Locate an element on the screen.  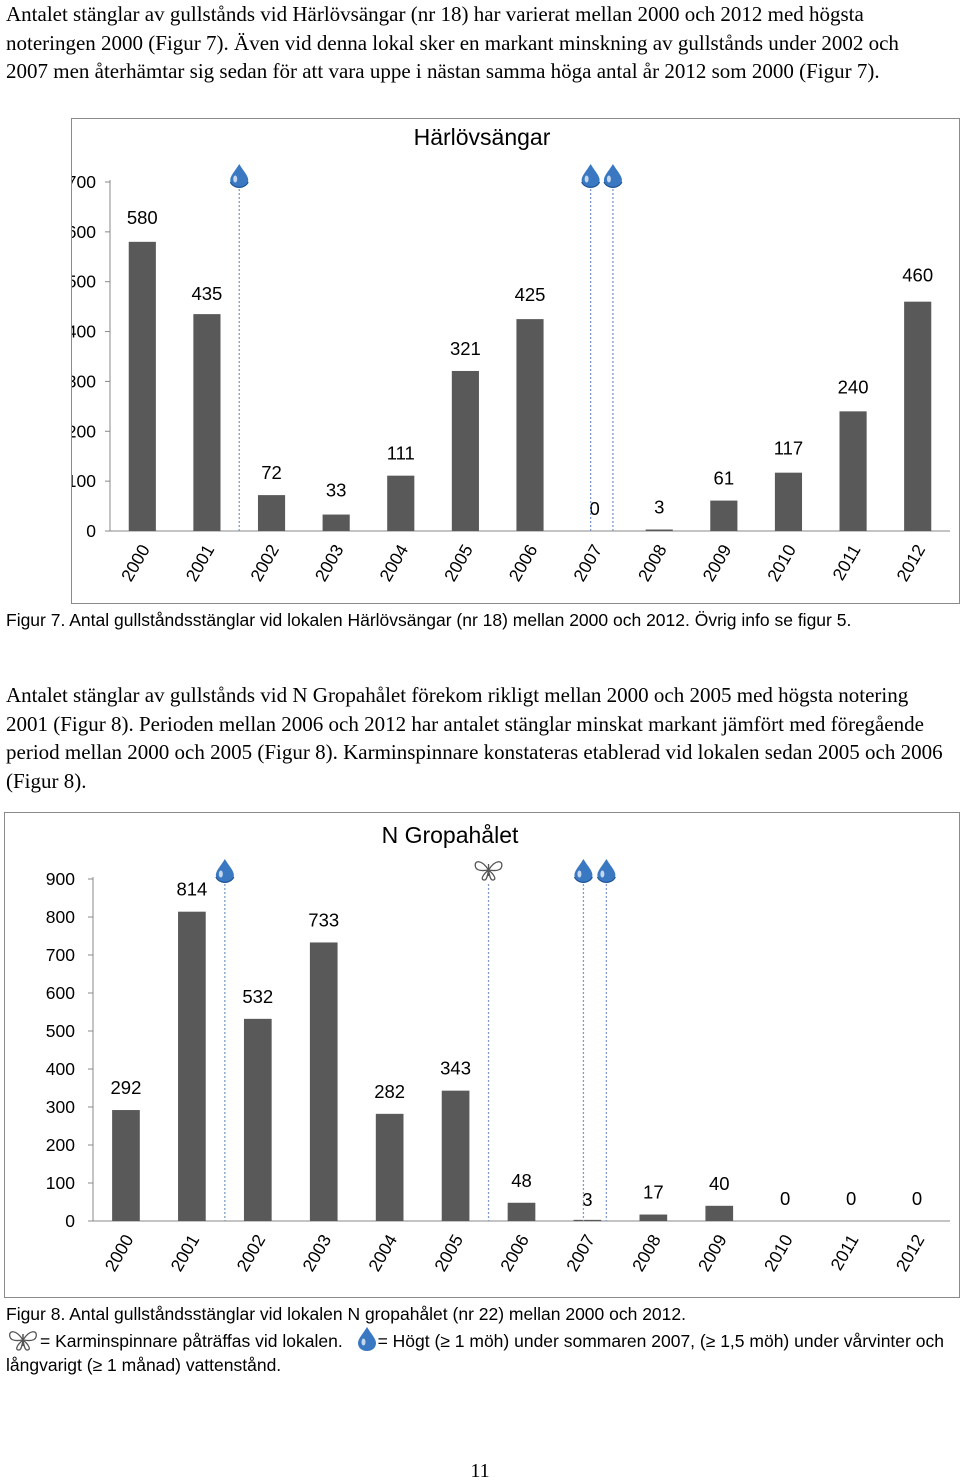
data-label-2002: 72 is located at coordinates (271, 472).